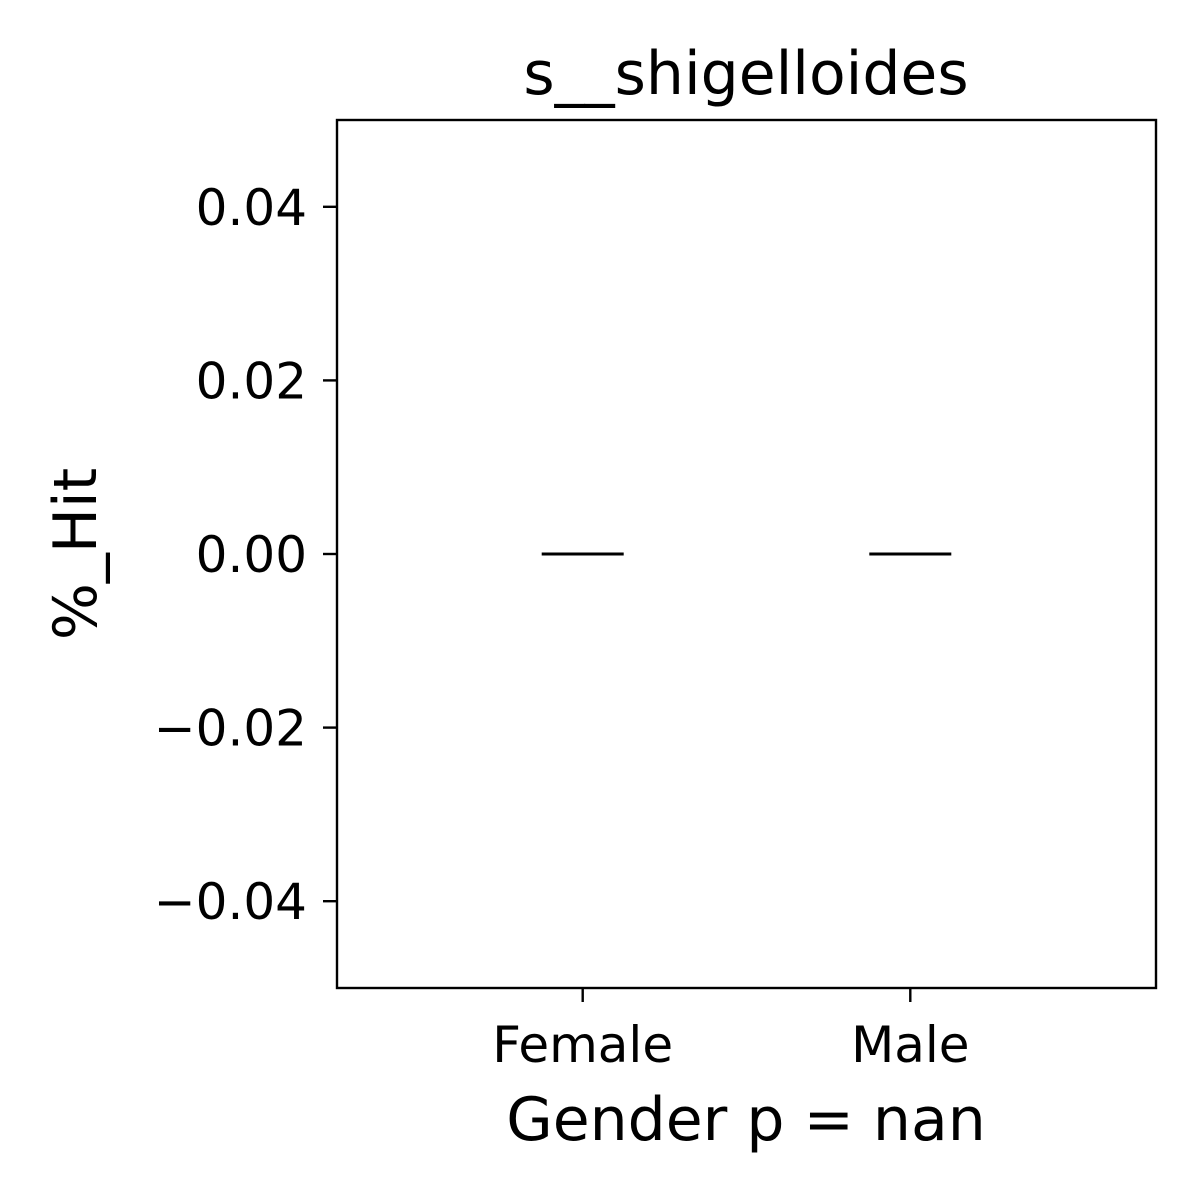 The height and width of the screenshot is (1200, 1200). I want to click on x-axis-label: Gender p = nan, so click(746, 1120).